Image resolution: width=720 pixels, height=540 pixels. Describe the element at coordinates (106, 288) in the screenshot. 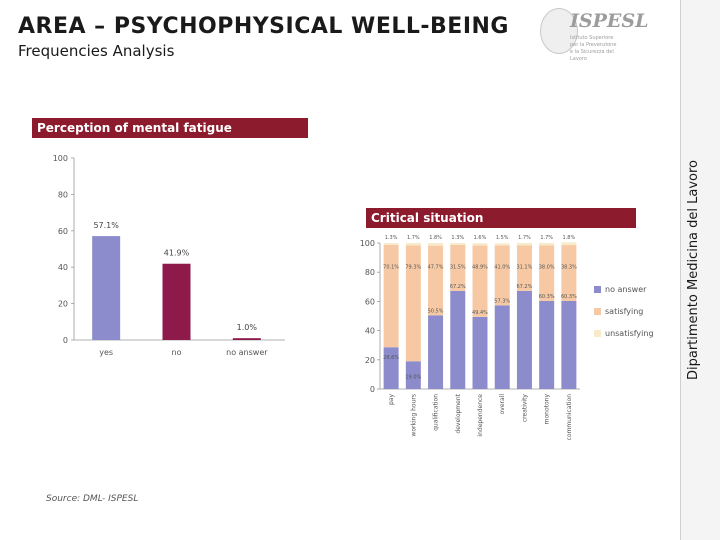

I see `bar-yes` at that location.